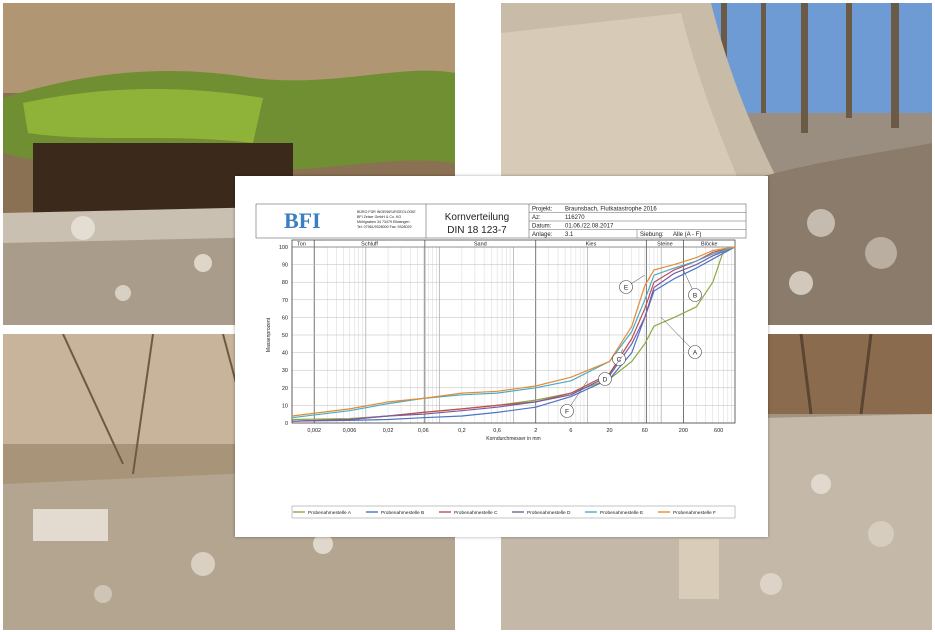 Image resolution: width=935 pixels, height=632 pixels. I want to click on x-tick-label: 60, so click(645, 431).